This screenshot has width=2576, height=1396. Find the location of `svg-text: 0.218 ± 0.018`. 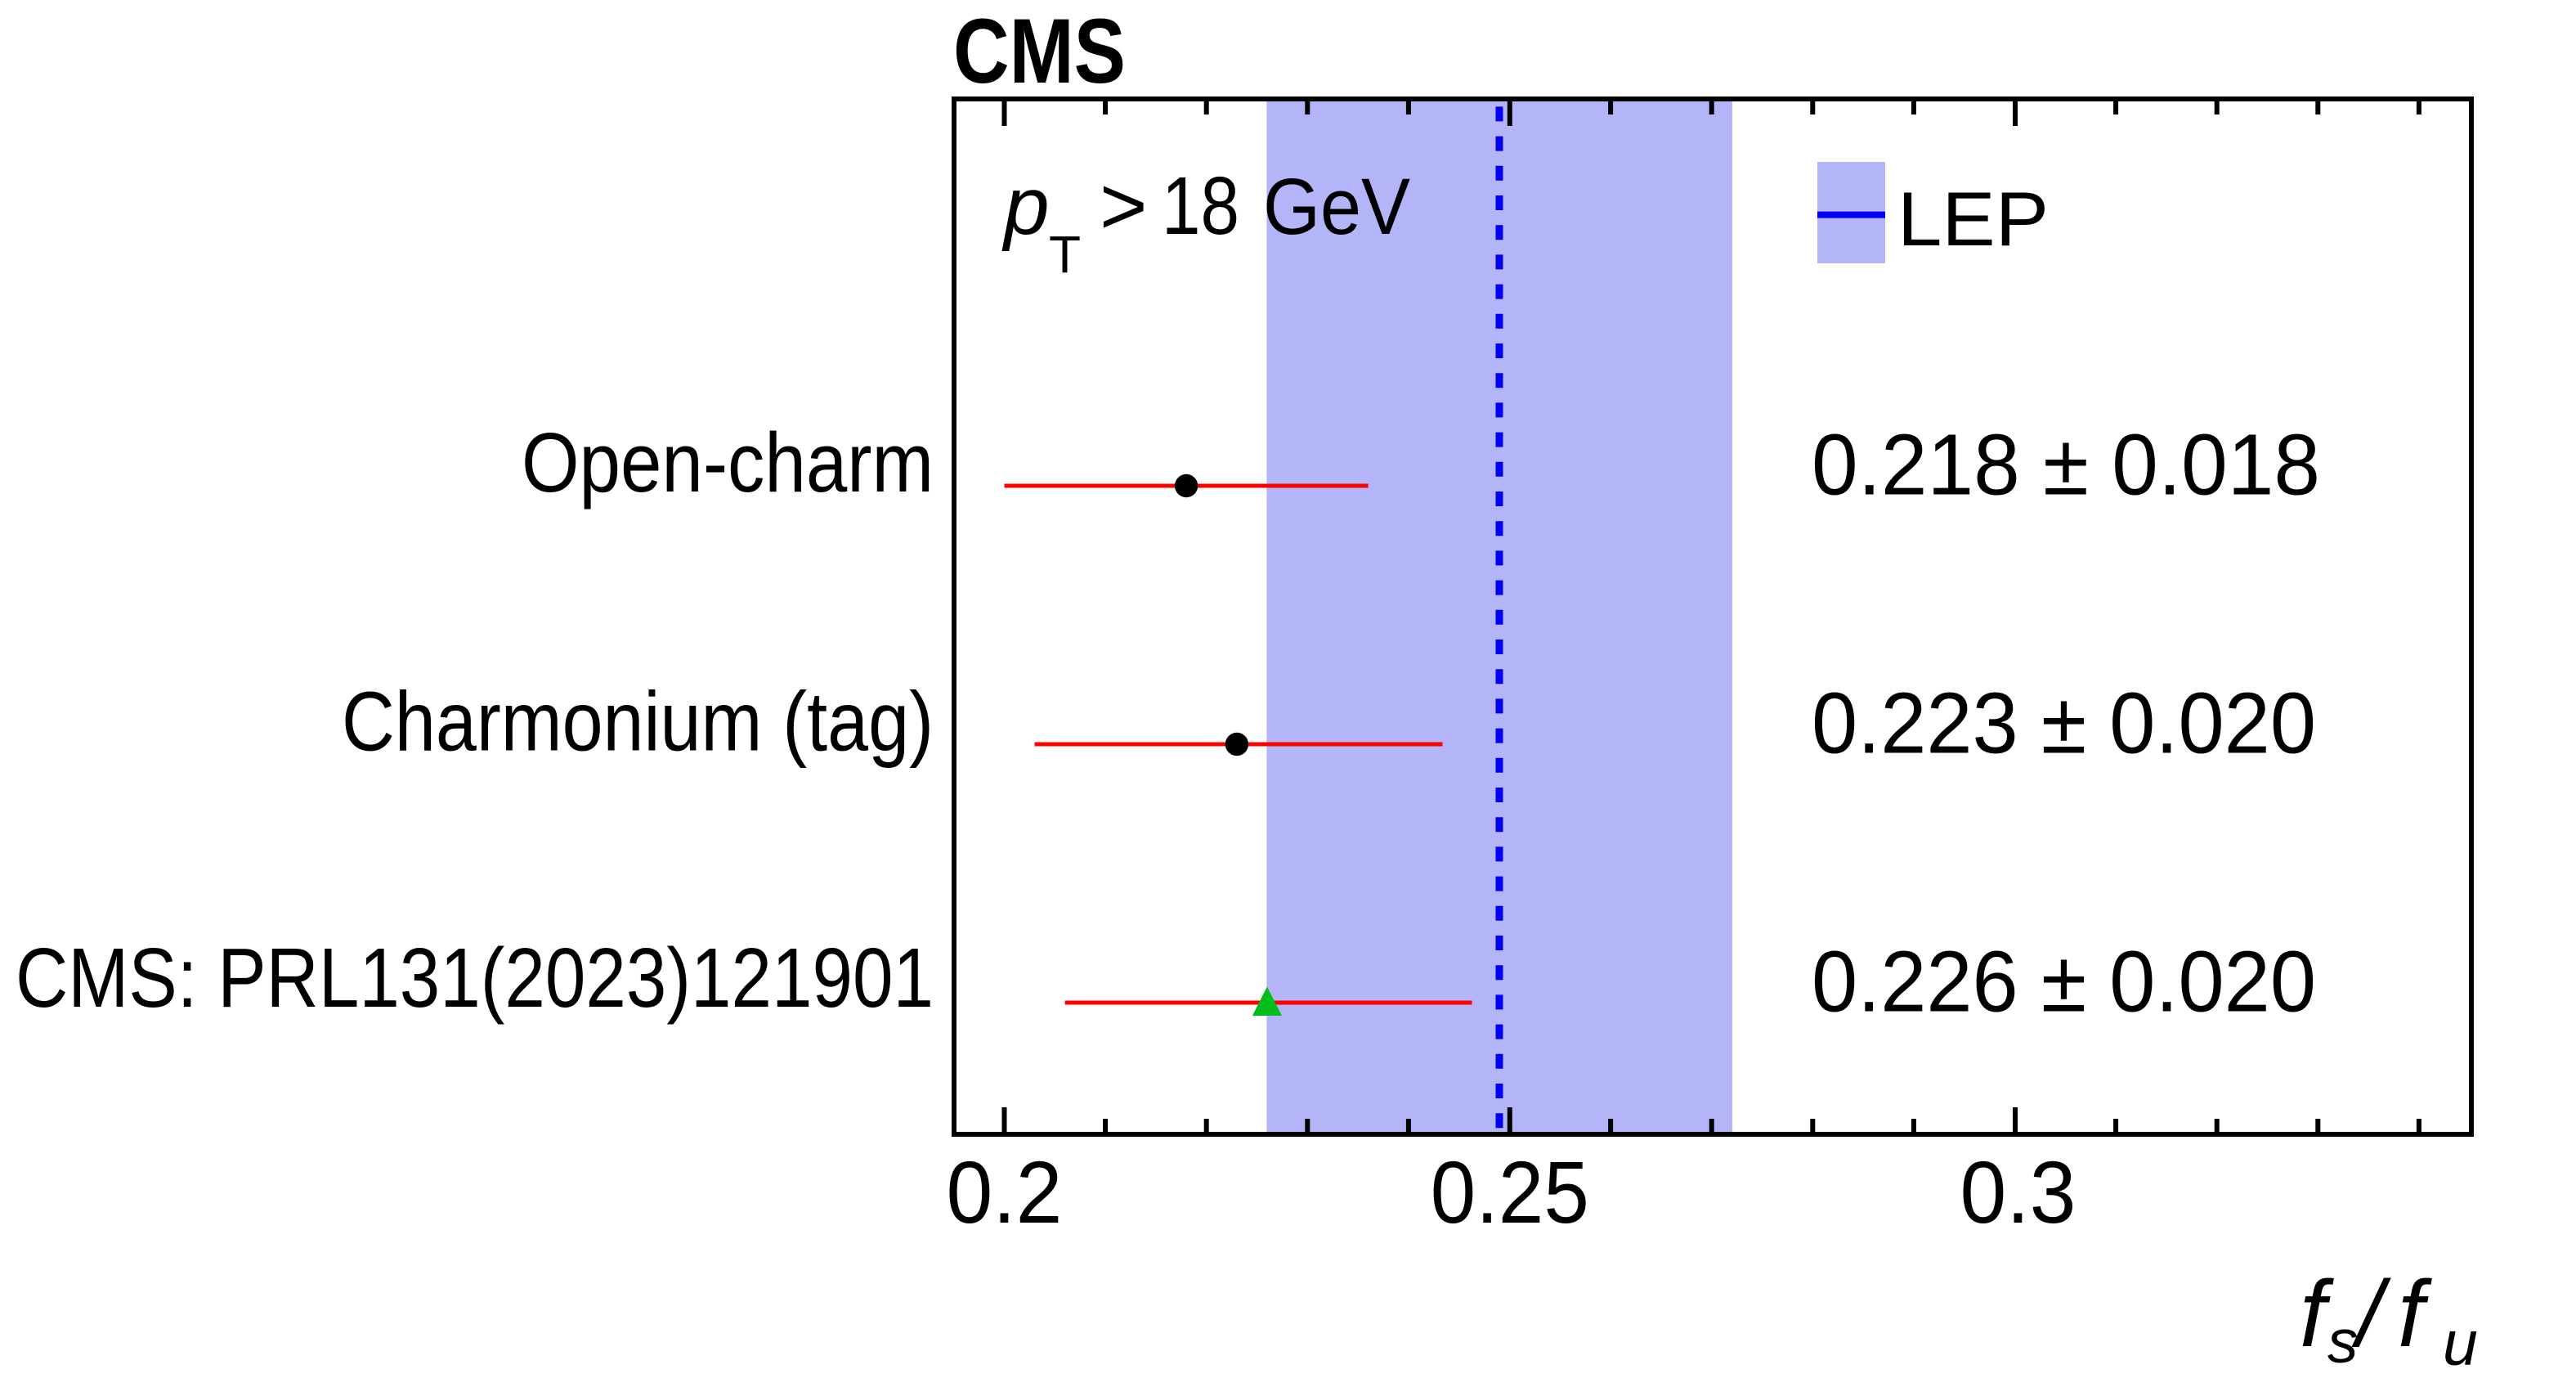

svg-text: 0.218 ± 0.018 is located at coordinates (2066, 465).